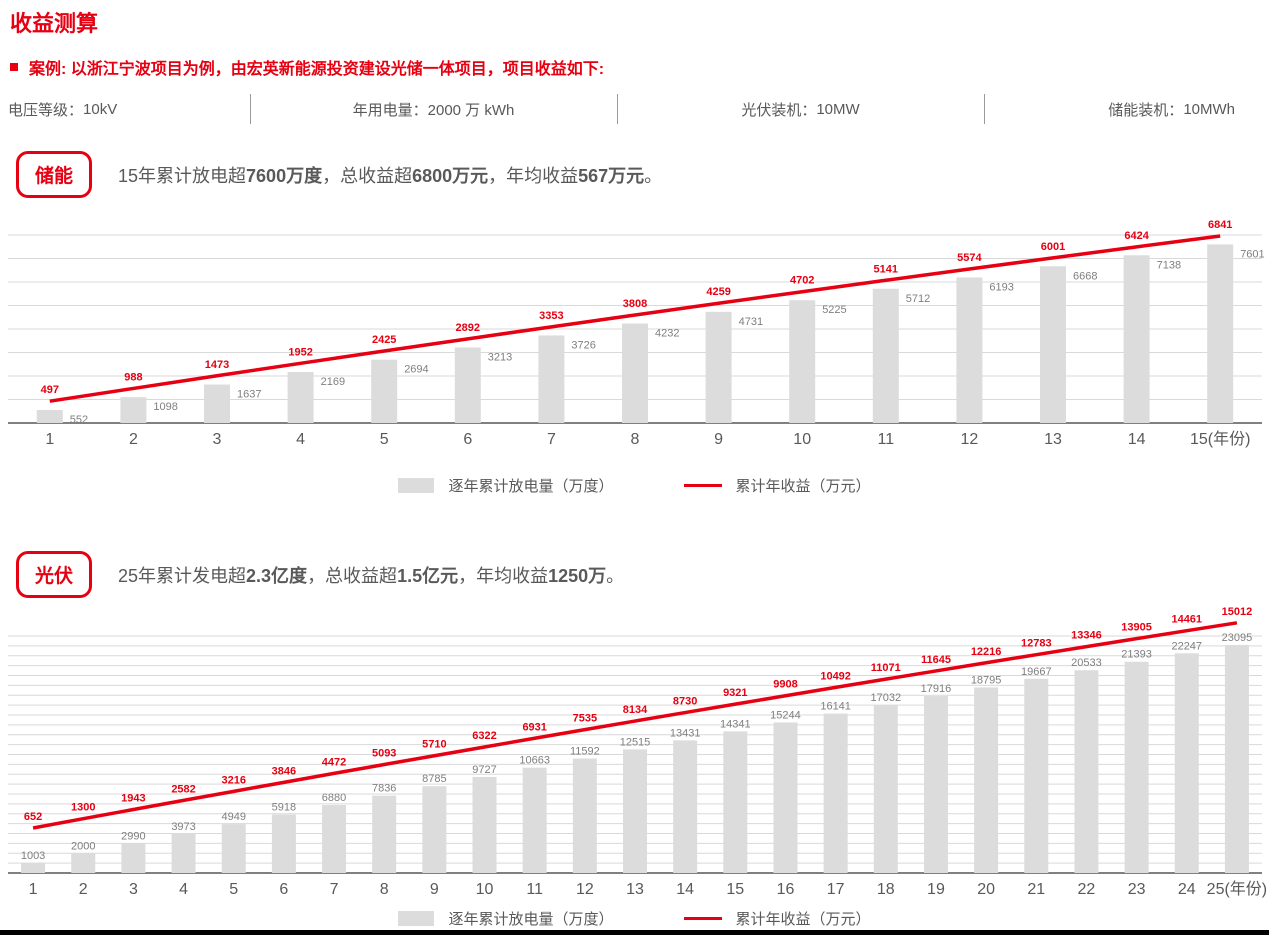 The height and width of the screenshot is (935, 1269). I want to click on svg-text: 11645, so click(936, 660).